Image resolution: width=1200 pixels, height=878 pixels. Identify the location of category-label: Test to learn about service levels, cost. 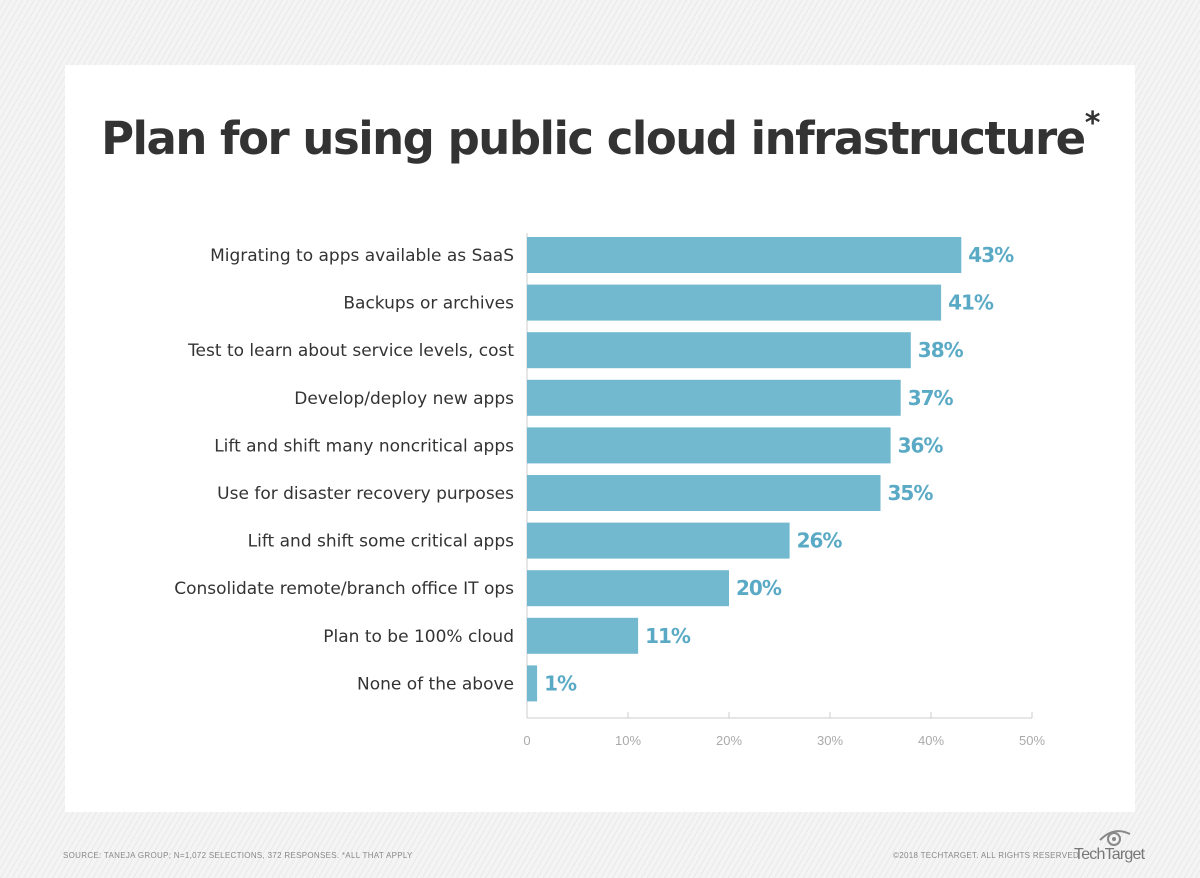
(350, 351).